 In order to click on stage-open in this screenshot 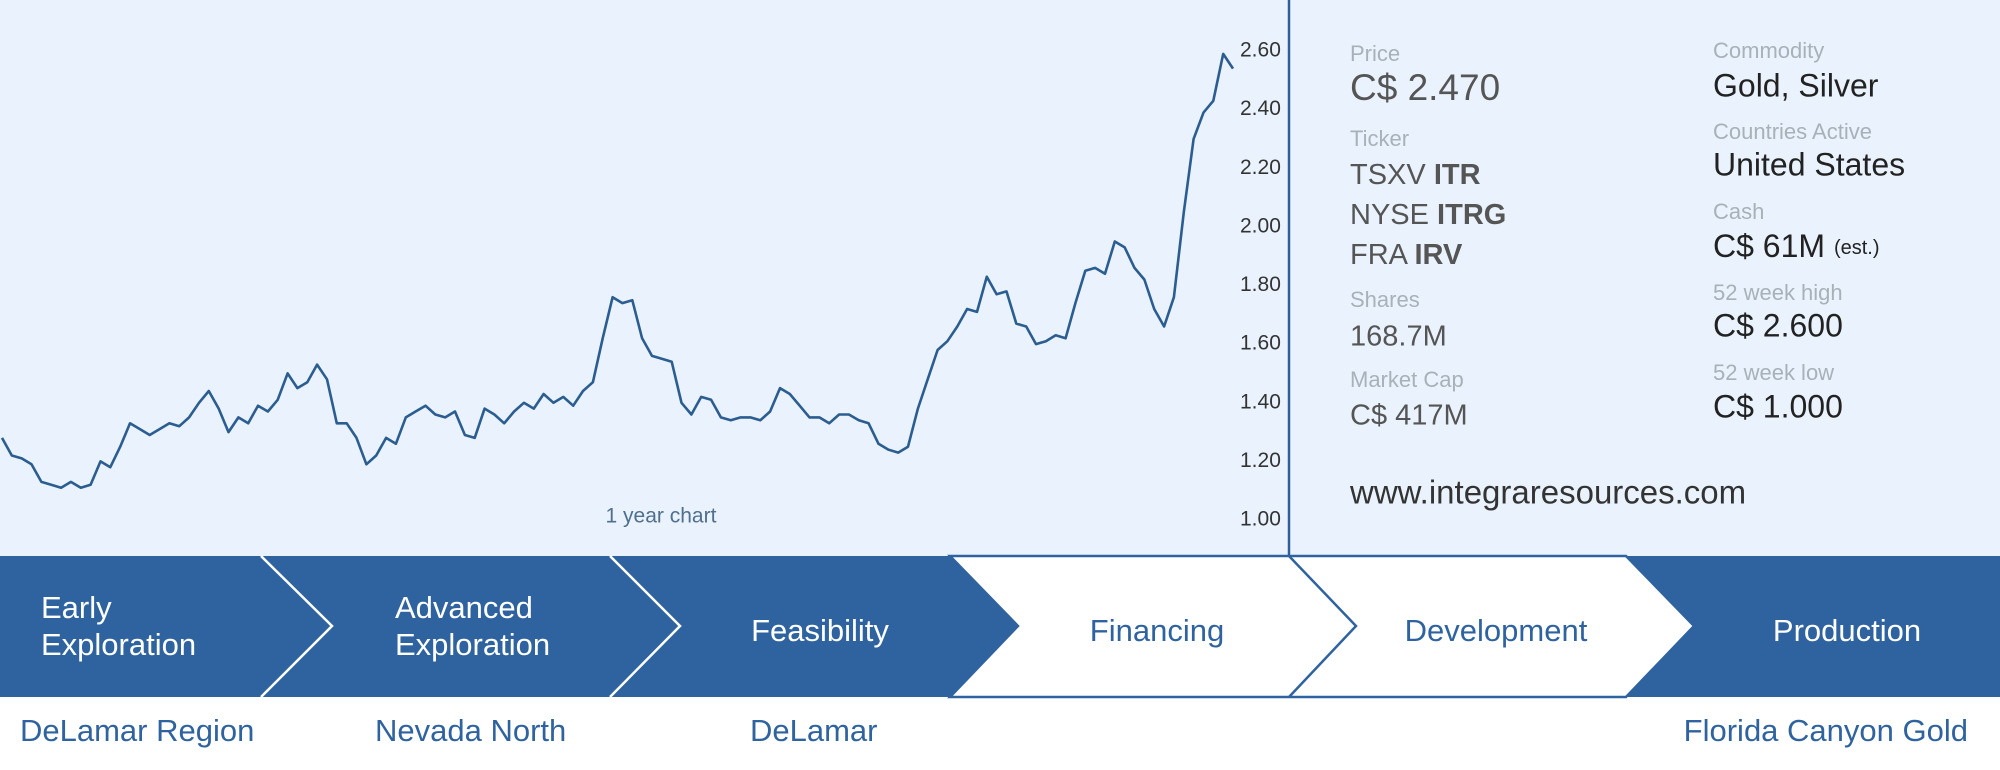, I will do `click(1321, 626)`.